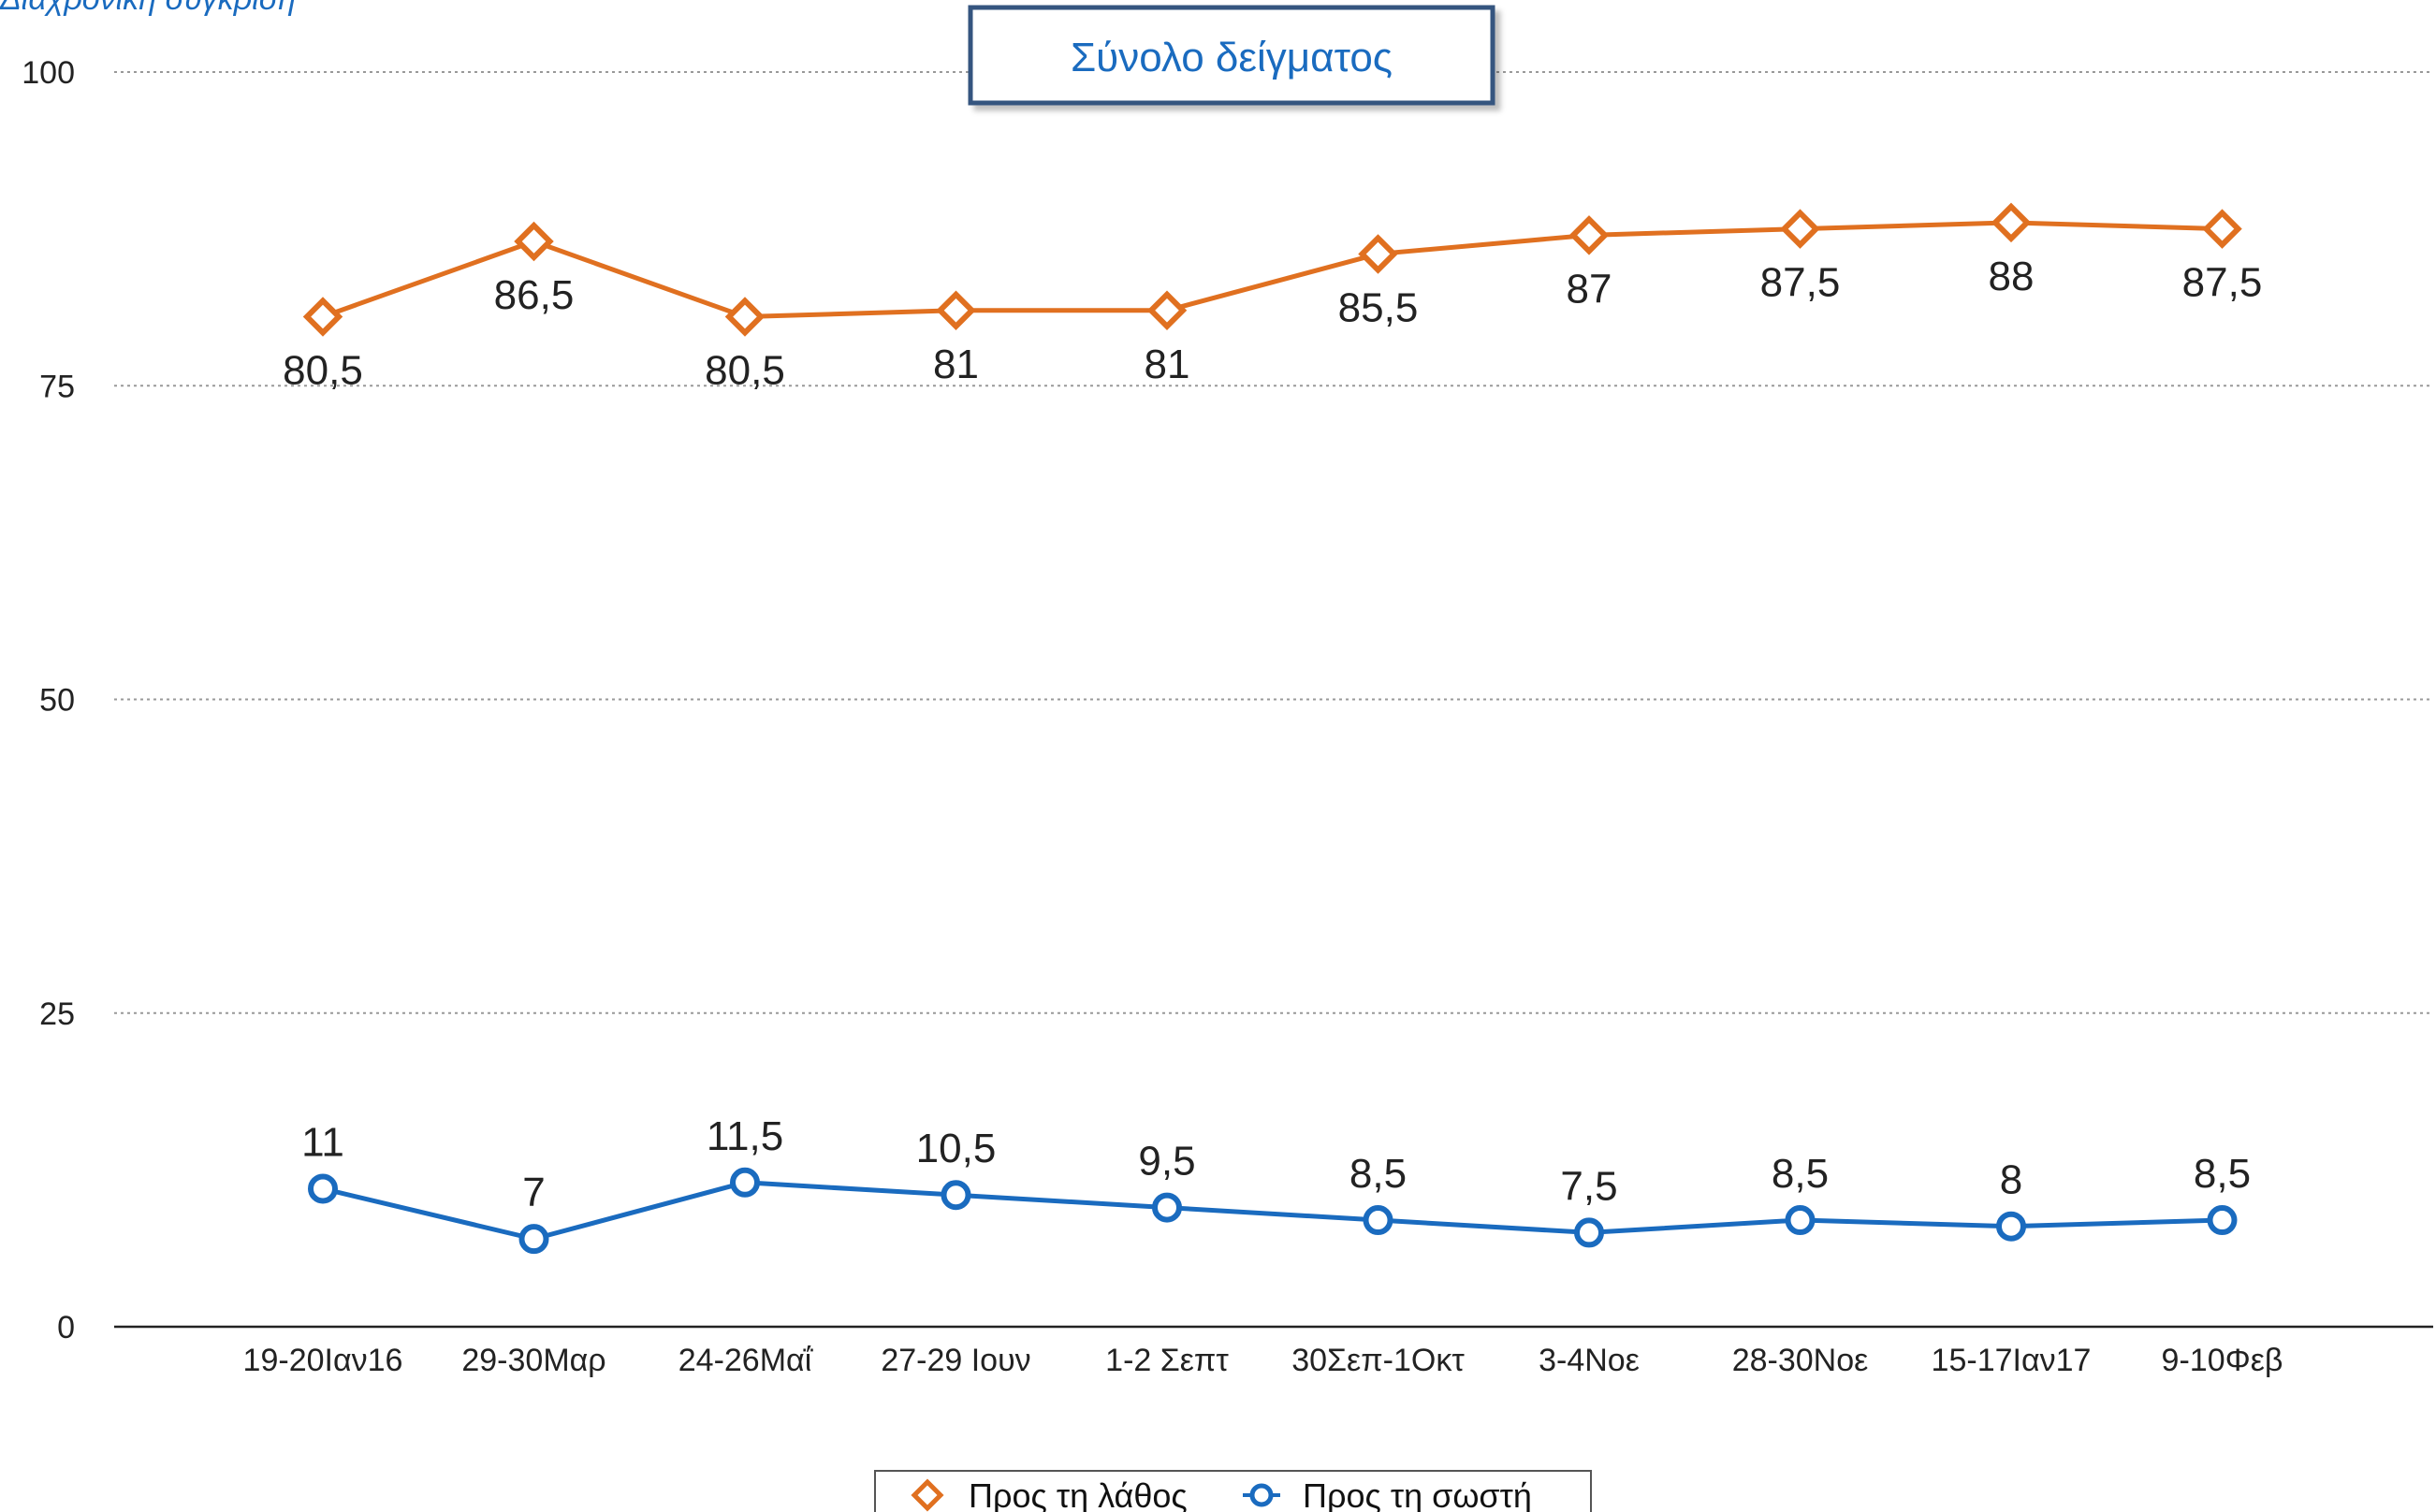 The height and width of the screenshot is (1512, 2436). Describe the element at coordinates (533, 1360) in the screenshot. I see `x-tick-label: 29-30Μαρ` at that location.